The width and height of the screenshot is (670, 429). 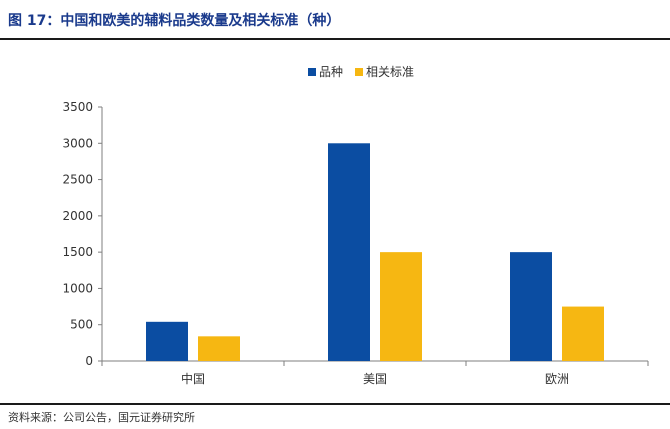 What do you see at coordinates (77, 288) in the screenshot?
I see `y-tick-label: 1000` at bounding box center [77, 288].